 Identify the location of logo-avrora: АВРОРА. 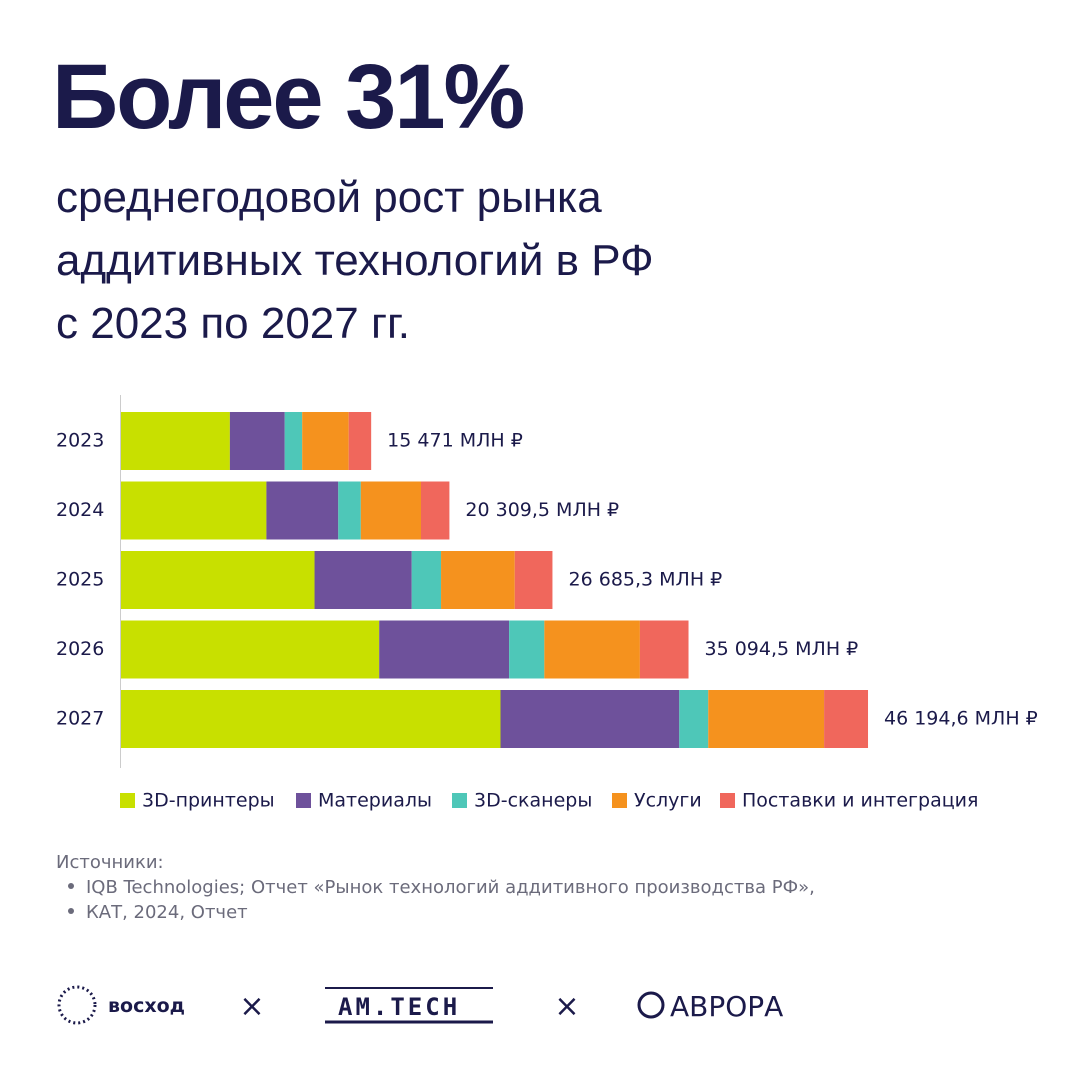
(710, 1006).